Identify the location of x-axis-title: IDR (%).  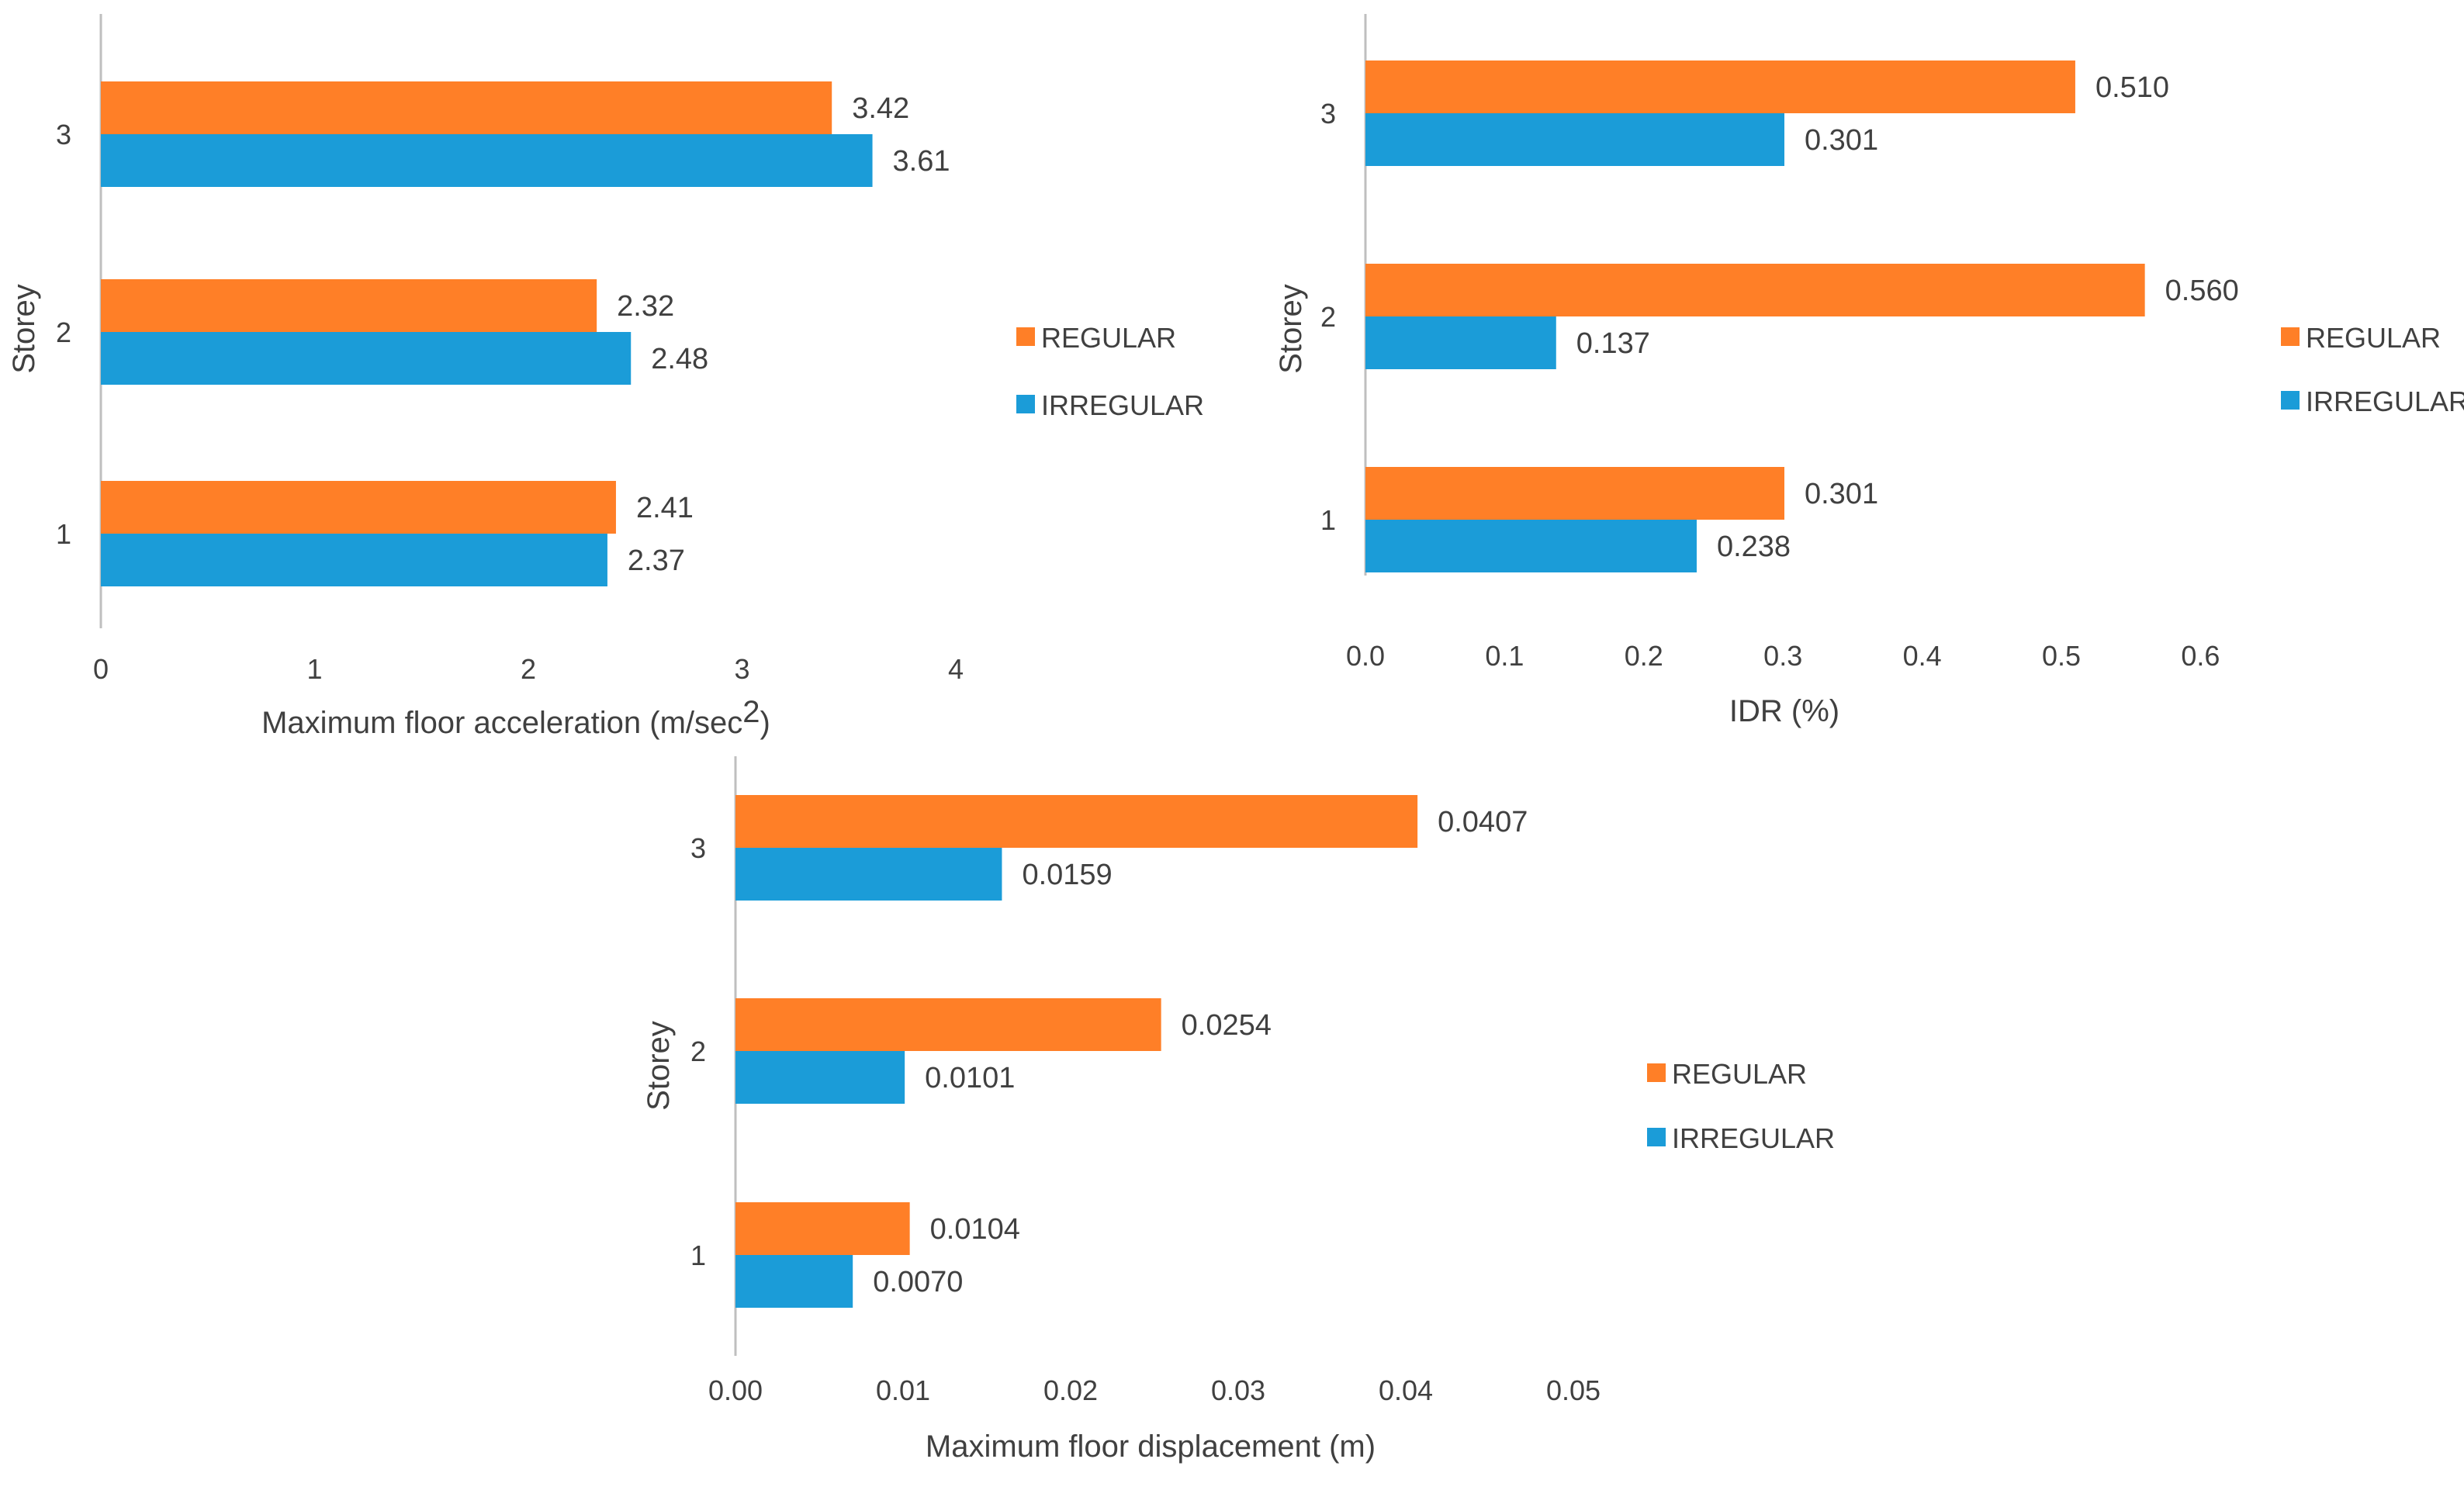
(1784, 711).